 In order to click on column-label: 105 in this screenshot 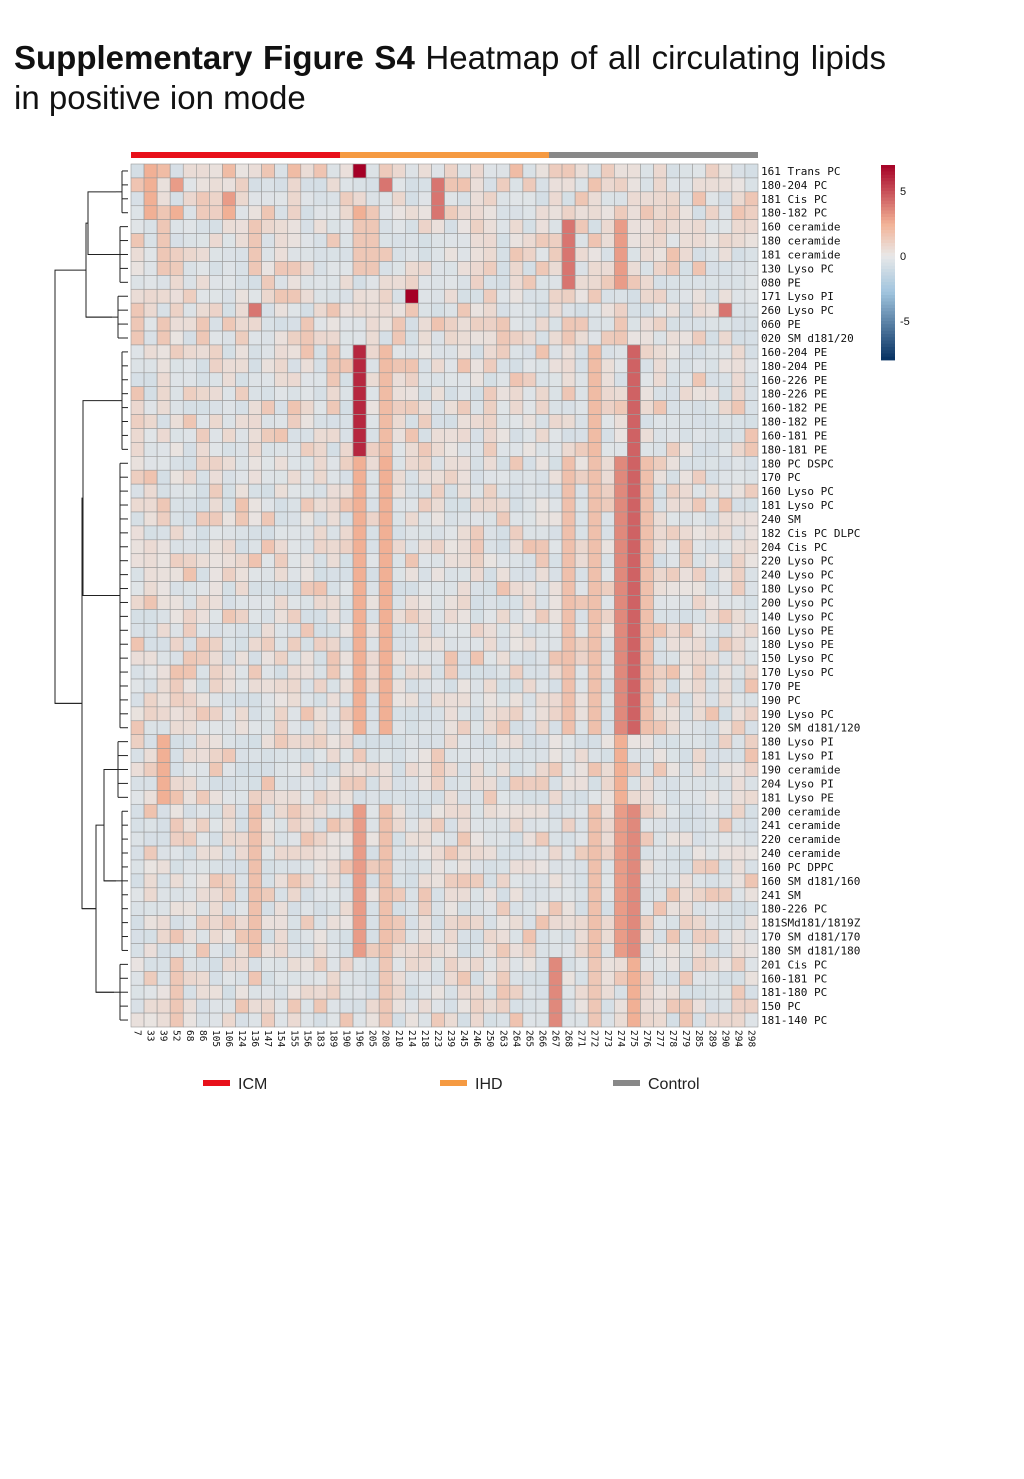, I will do `click(215, 1038)`.